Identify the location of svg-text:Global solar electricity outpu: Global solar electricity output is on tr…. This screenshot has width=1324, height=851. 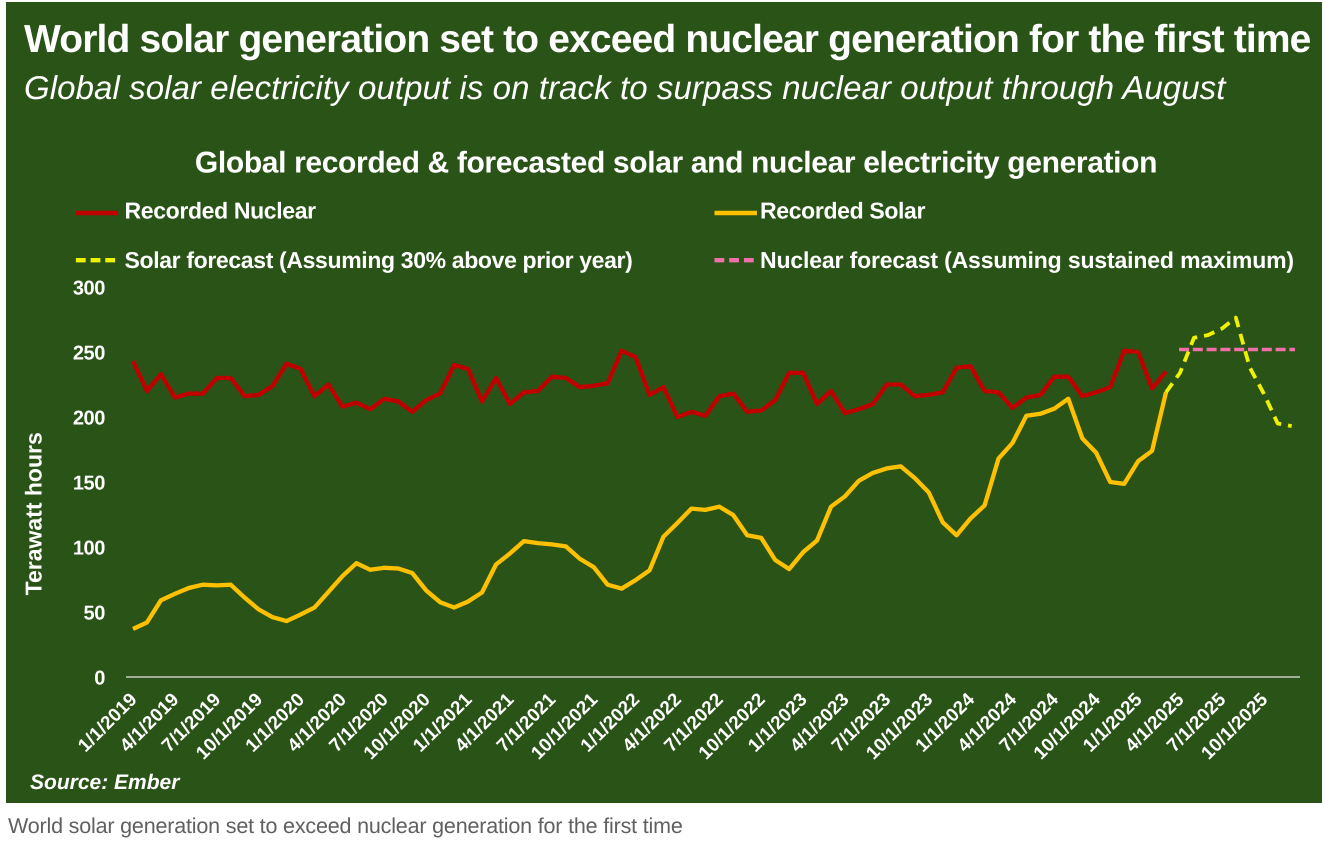
(625, 87).